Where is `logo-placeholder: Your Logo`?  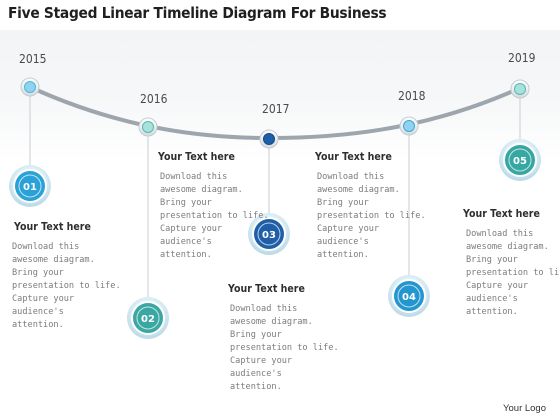
logo-placeholder: Your Logo is located at coordinates (524, 408).